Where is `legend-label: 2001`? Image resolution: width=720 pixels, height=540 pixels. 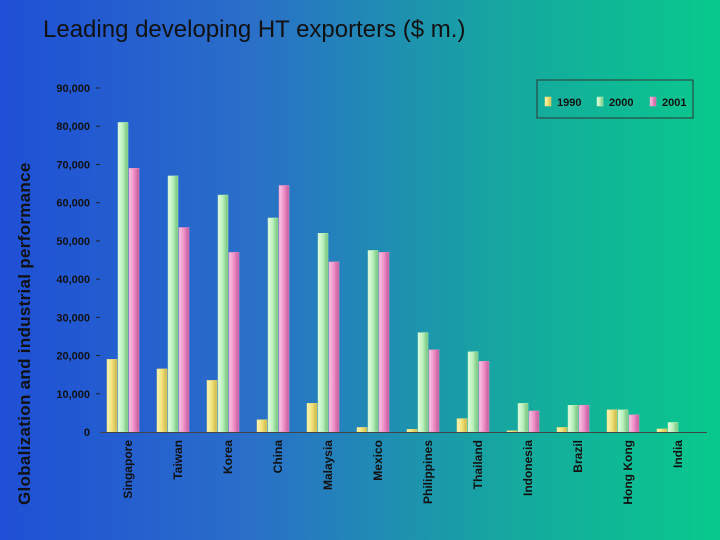 legend-label: 2001 is located at coordinates (674, 103).